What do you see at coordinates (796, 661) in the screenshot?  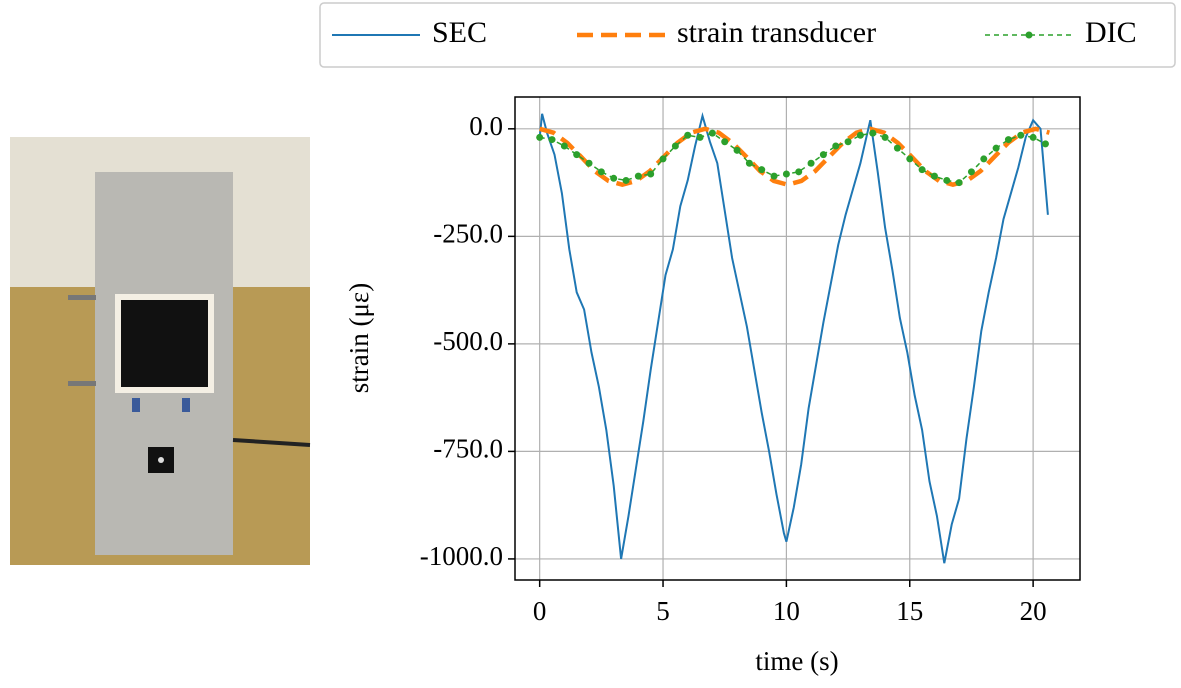 I see `x-axis-label: time (s)` at bounding box center [796, 661].